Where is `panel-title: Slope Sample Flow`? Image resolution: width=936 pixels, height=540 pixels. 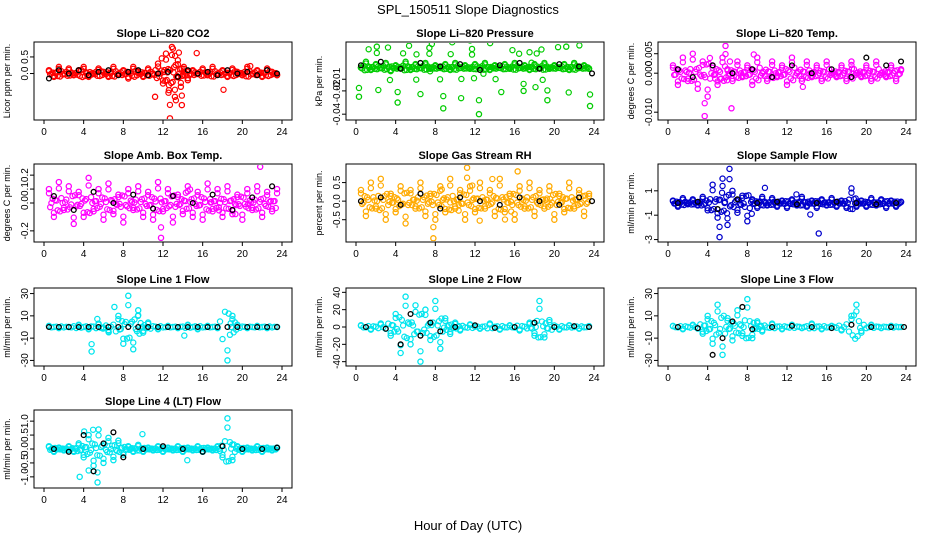 panel-title: Slope Sample Flow is located at coordinates (787, 156).